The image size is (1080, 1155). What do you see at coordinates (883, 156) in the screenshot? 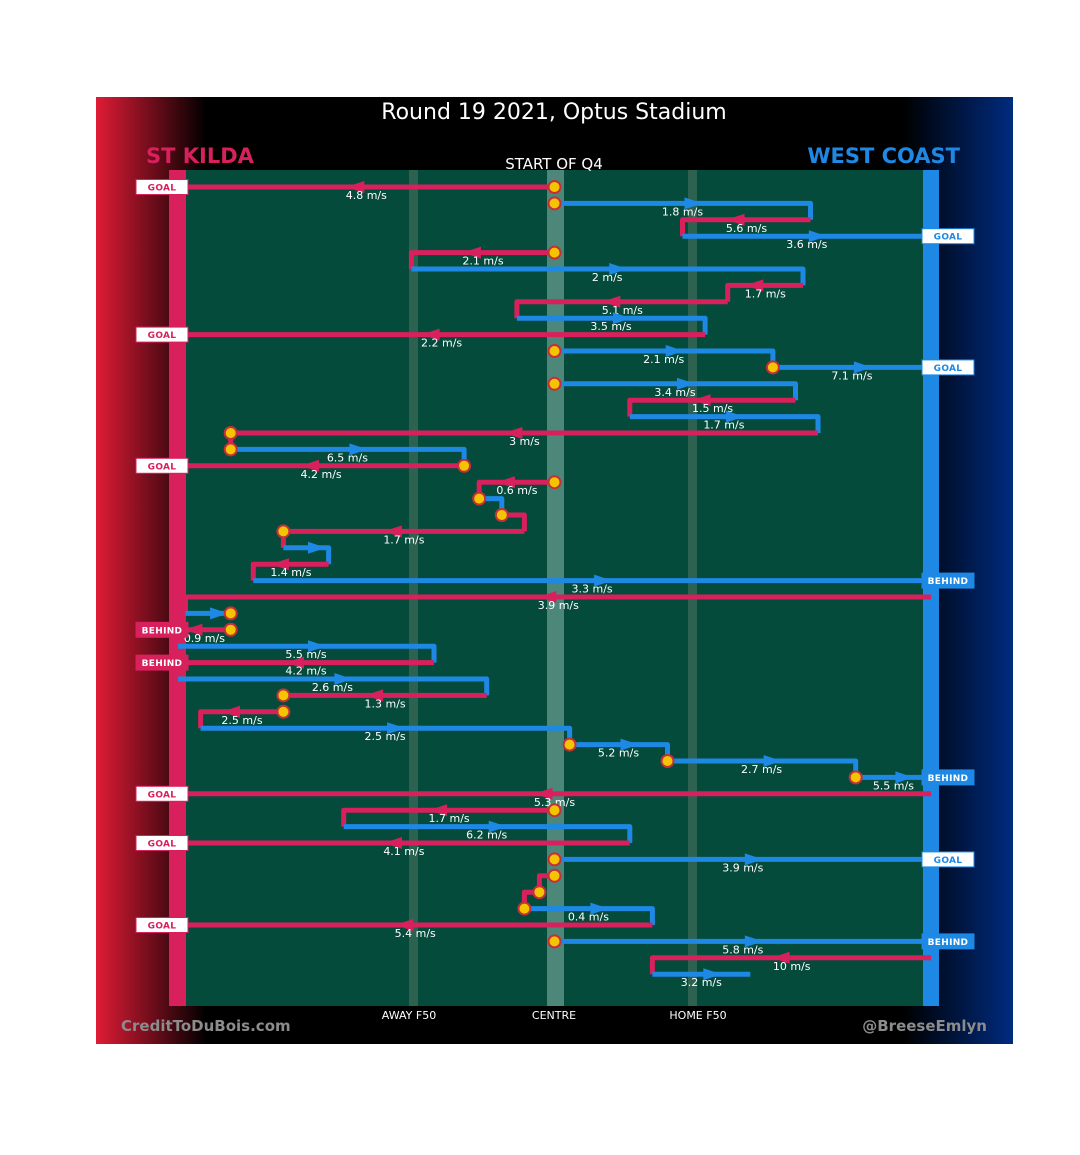
I see `team-right-label: WEST COAST` at bounding box center [883, 156].